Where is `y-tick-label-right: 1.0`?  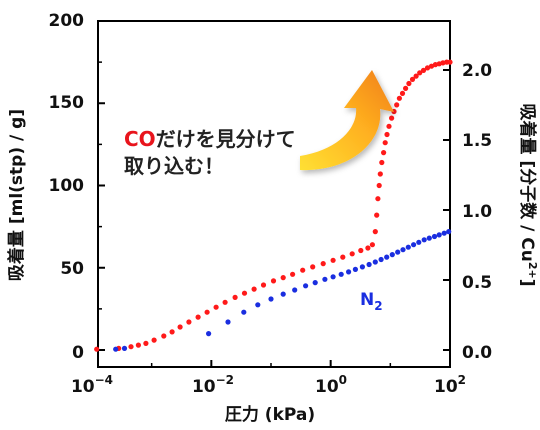
y-tick-label-right: 1.0 is located at coordinates (477, 212).